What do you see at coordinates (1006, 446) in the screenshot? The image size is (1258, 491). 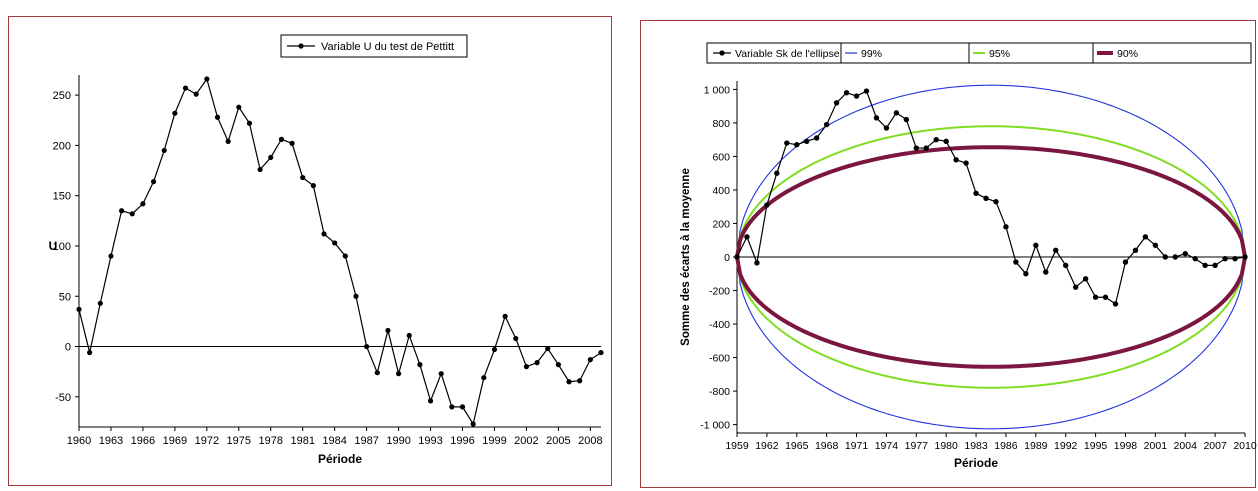 I see `x-tick-label: 1986` at bounding box center [1006, 446].